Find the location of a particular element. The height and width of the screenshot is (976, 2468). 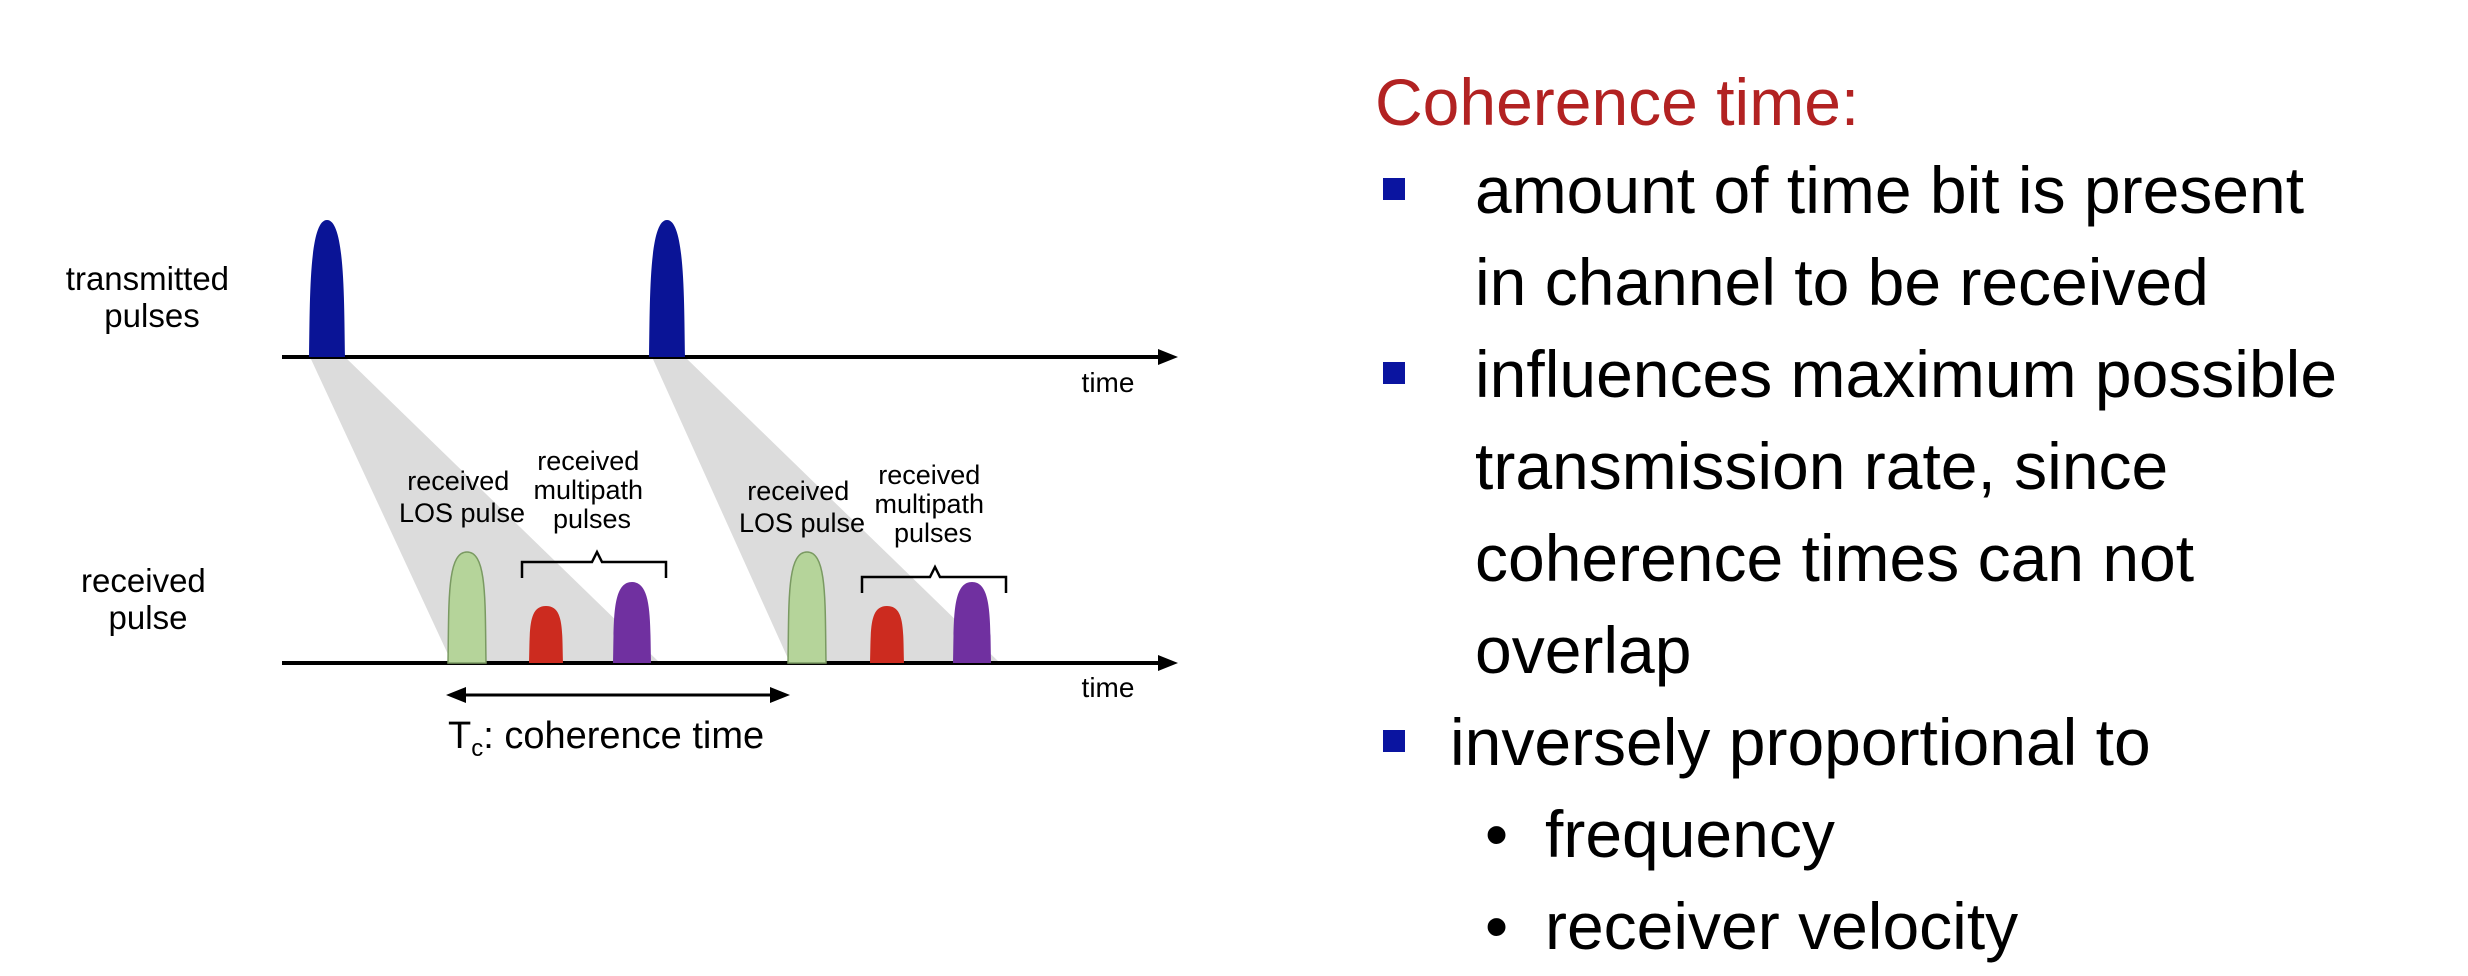

bullet-line: in channel to be received is located at coordinates (1842, 282).